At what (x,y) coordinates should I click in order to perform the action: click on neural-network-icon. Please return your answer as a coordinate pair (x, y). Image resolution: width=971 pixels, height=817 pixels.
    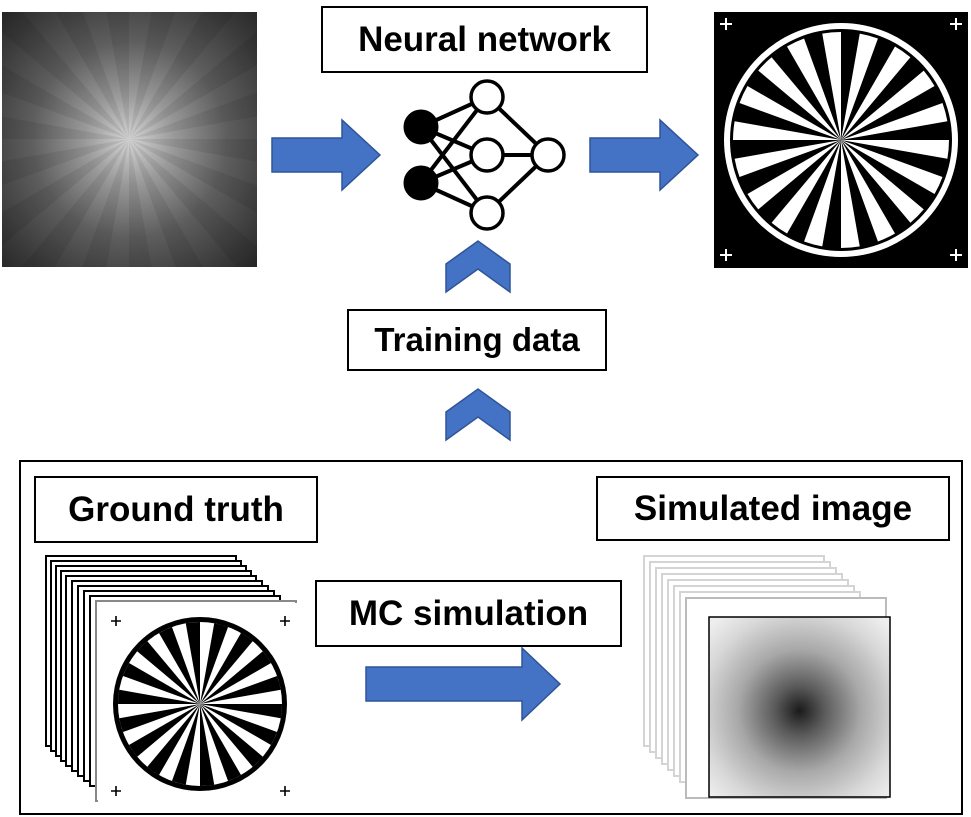
    Looking at the image, I should click on (485, 155).